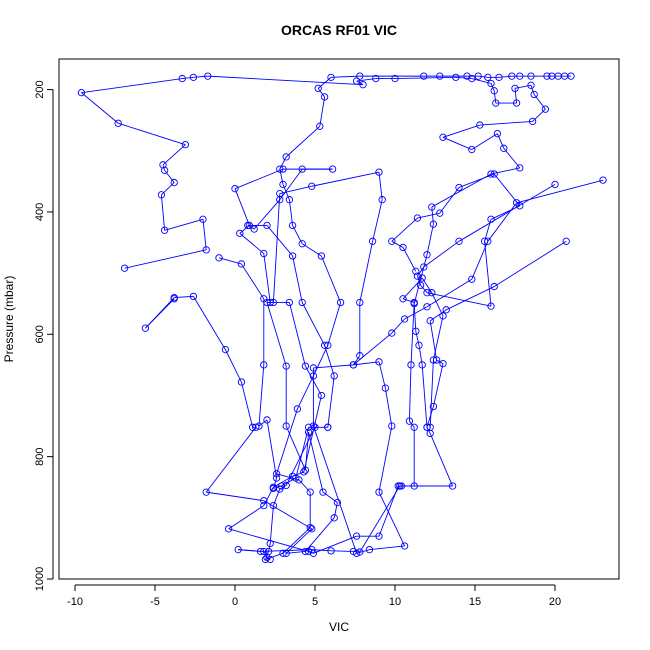 The image size is (650, 650). What do you see at coordinates (44, 335) in the screenshot?
I see `y-axis: 200 400 600 800 1000` at bounding box center [44, 335].